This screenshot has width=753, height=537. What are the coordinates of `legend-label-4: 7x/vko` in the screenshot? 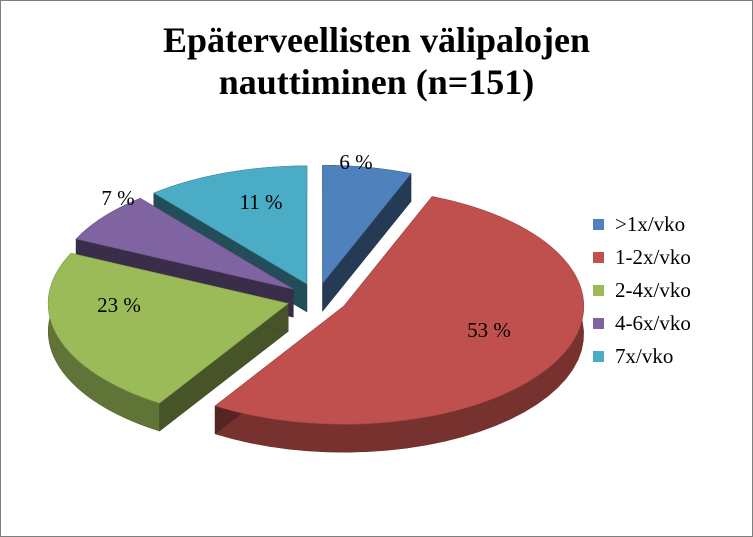 It's located at (644, 356).